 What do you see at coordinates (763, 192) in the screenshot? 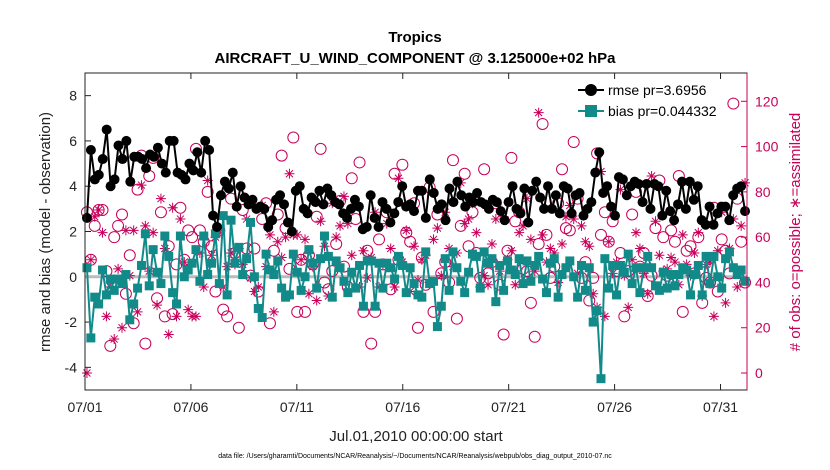
I see `y-right-tick-label: 80` at bounding box center [763, 192].